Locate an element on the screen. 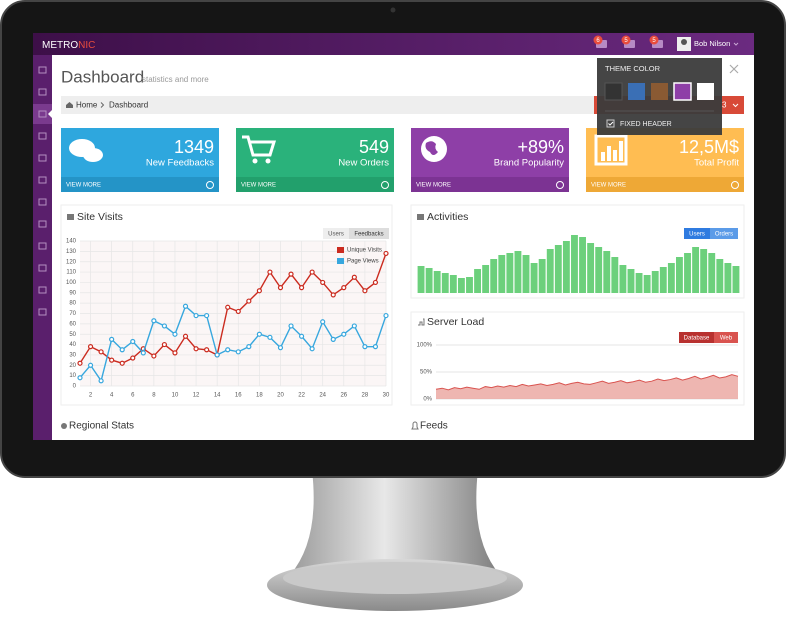 Image resolution: width=786 pixels, height=627 pixels. breadcrumb-bar is located at coordinates (327, 105).